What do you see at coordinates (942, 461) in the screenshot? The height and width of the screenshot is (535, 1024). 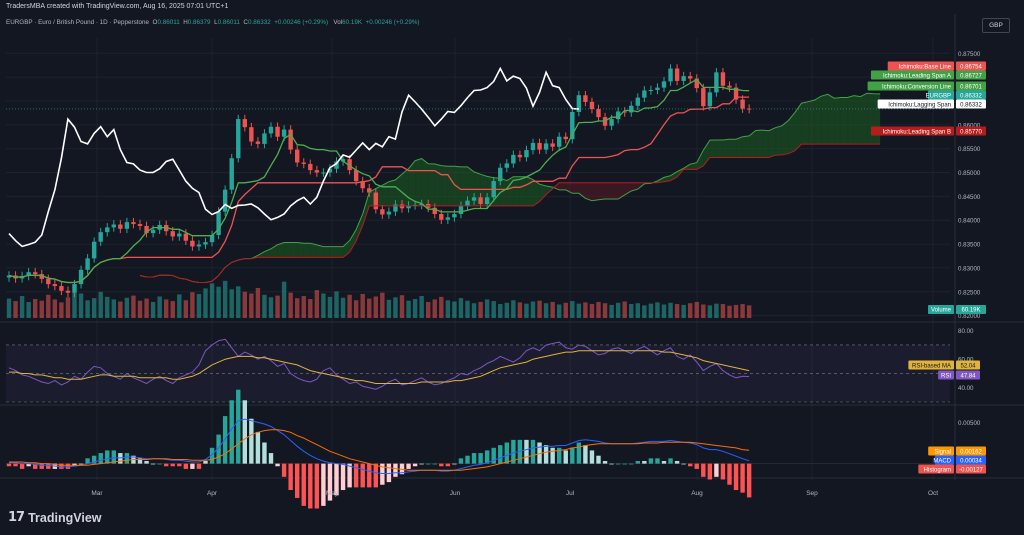 I see `macd-tag-name: MACD` at bounding box center [942, 461].